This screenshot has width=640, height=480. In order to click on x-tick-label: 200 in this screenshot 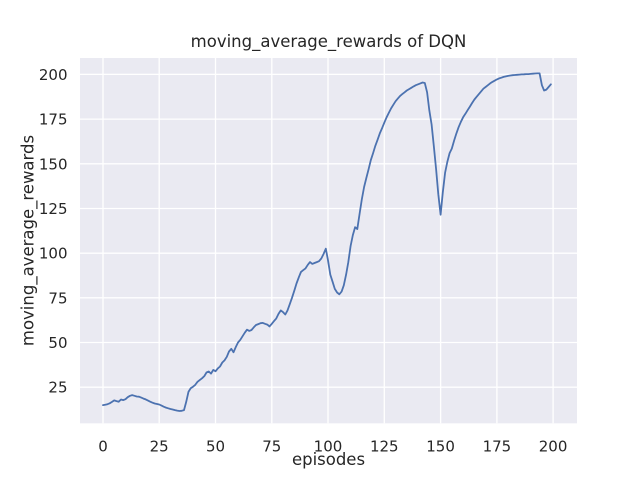, I will do `click(553, 447)`.